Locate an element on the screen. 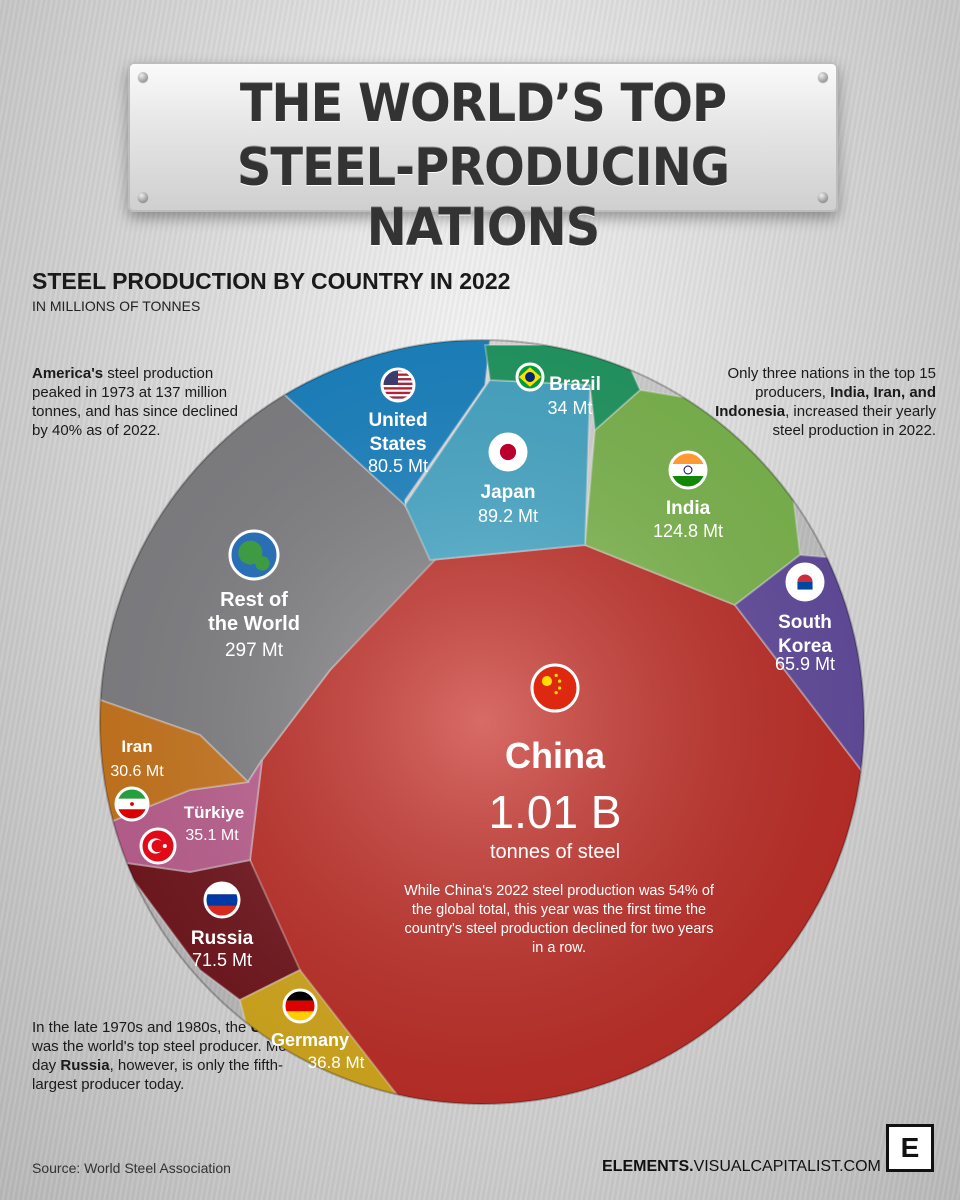 The image size is (960, 1200). source-text: Source: World Steel Association is located at coordinates (131, 1168).